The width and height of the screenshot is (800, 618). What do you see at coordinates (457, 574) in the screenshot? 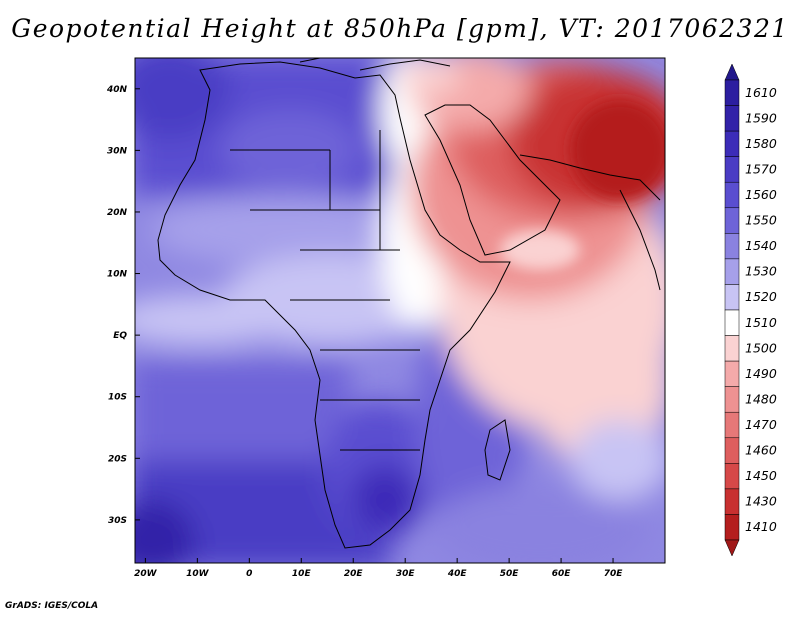
I see `lon-tick-label: 40E` at bounding box center [457, 574].